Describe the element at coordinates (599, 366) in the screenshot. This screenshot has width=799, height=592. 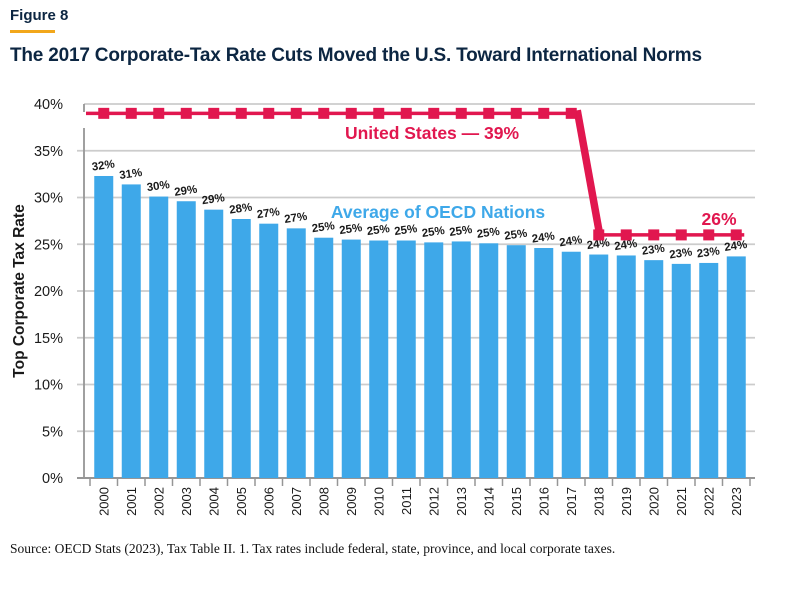
I see `bar-2018` at that location.